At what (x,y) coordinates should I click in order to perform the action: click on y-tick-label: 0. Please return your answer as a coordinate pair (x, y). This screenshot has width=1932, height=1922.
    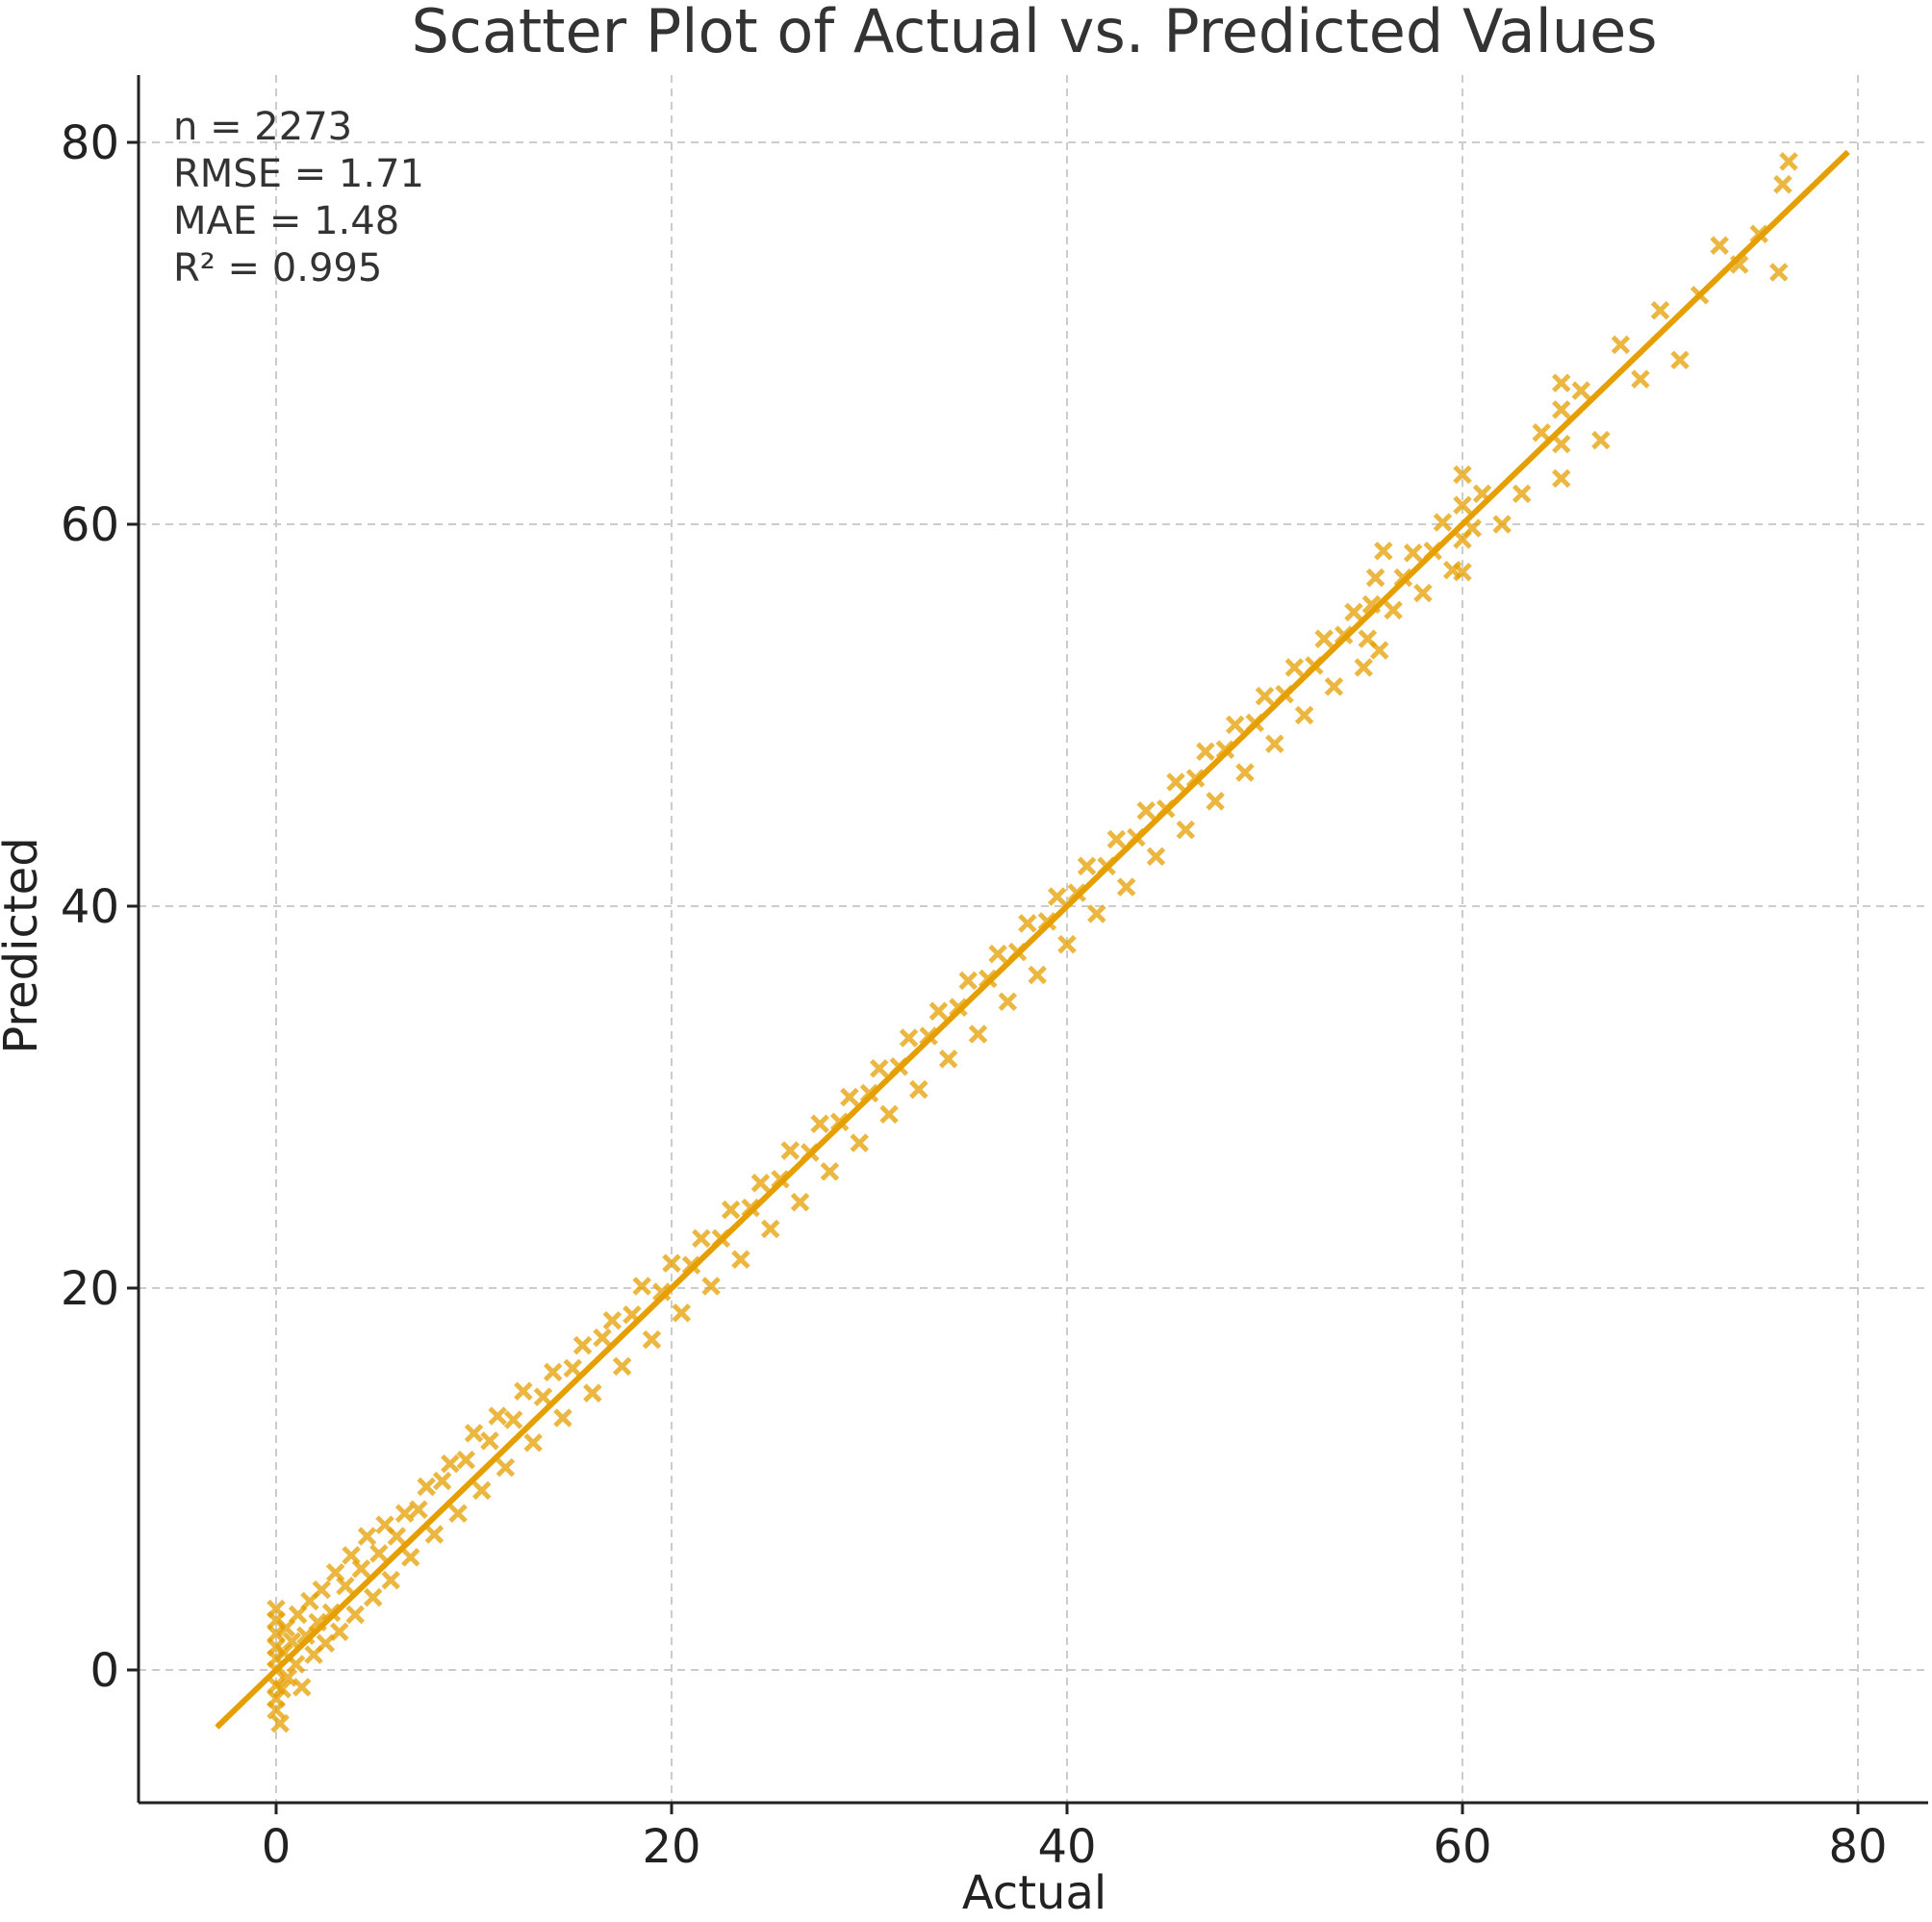
    Looking at the image, I should click on (104, 1671).